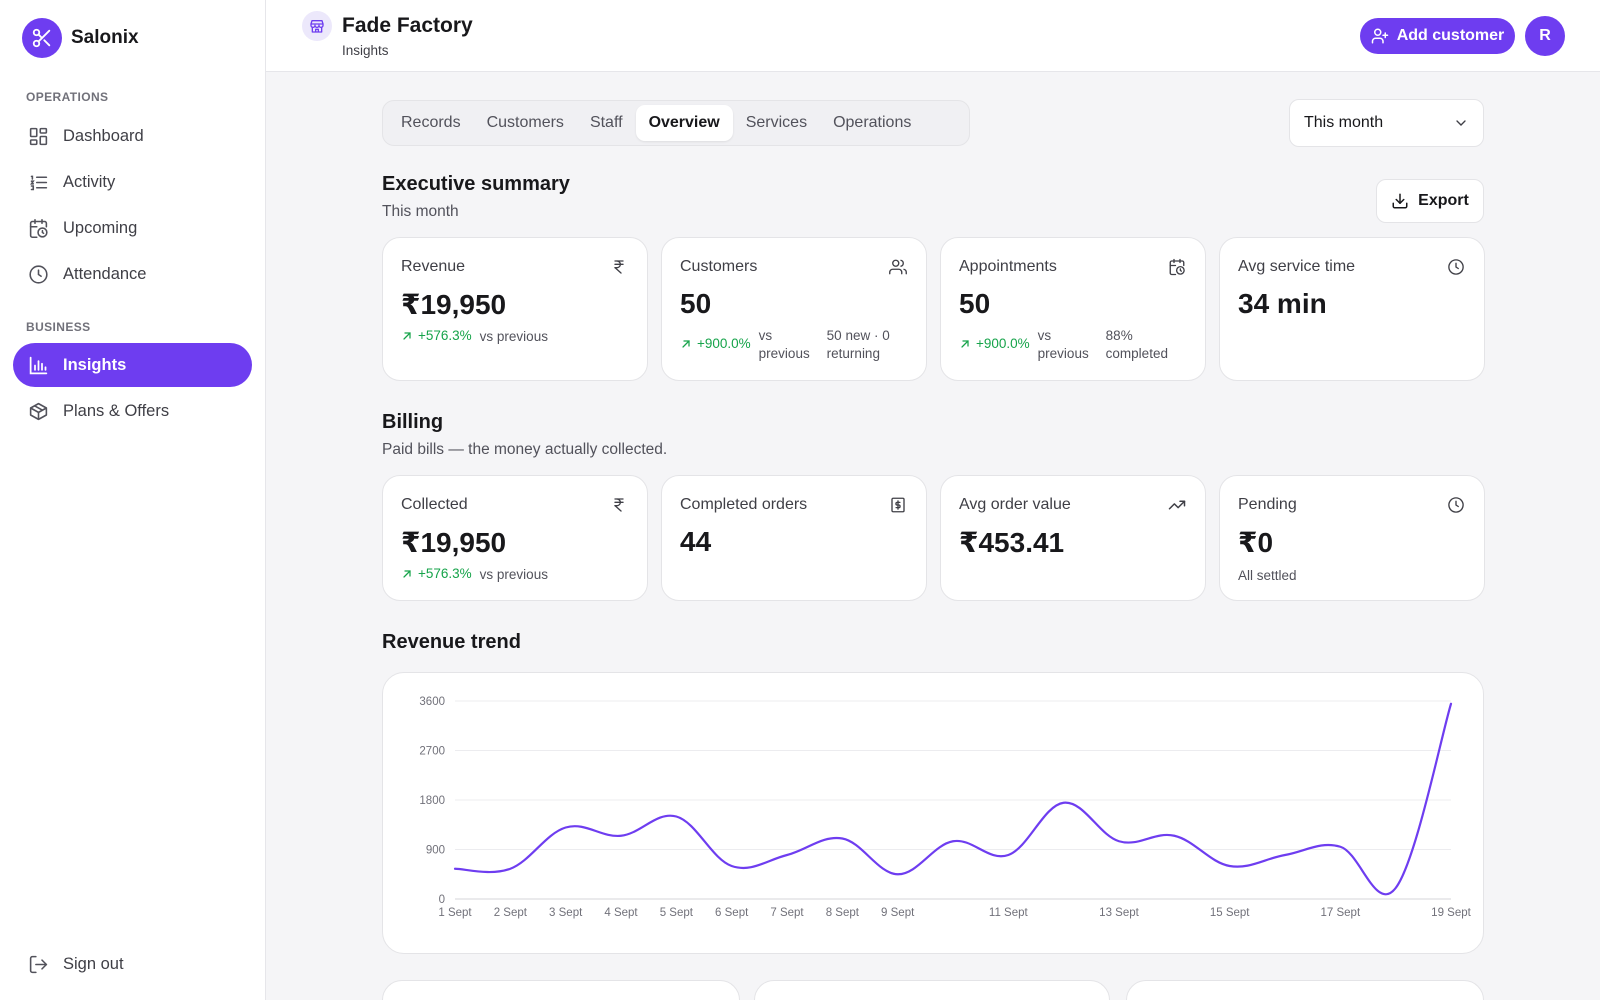 This screenshot has width=1600, height=1000. I want to click on brand: Salonix, so click(80, 38).